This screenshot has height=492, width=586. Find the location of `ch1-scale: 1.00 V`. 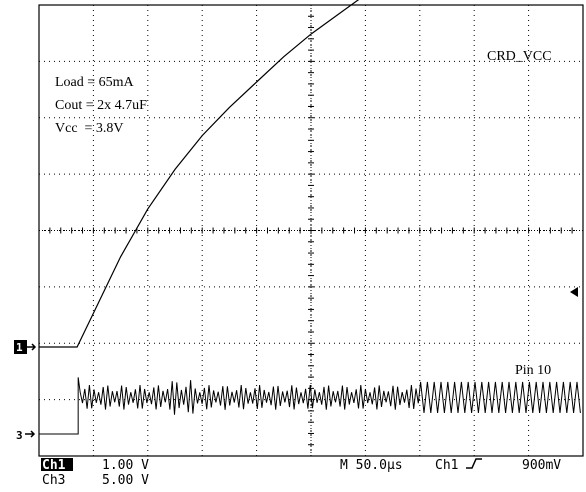

ch1-scale: 1.00 V is located at coordinates (125, 465).